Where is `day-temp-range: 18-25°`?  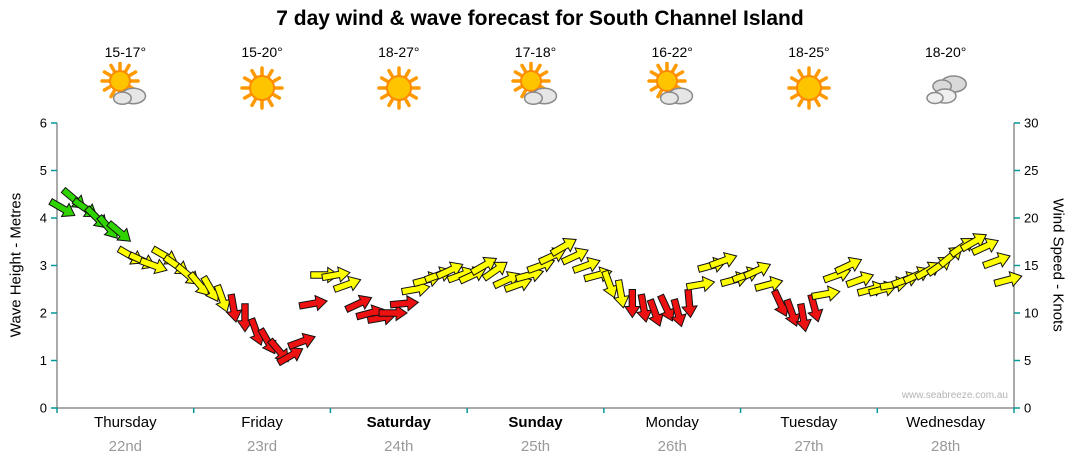
day-temp-range: 18-25° is located at coordinates (809, 52).